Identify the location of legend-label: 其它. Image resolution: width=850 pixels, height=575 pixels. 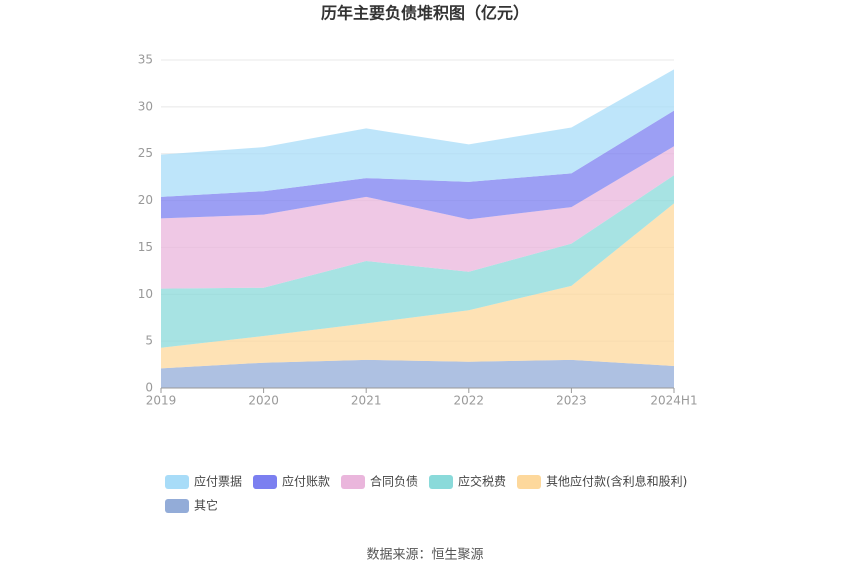
(206, 505).